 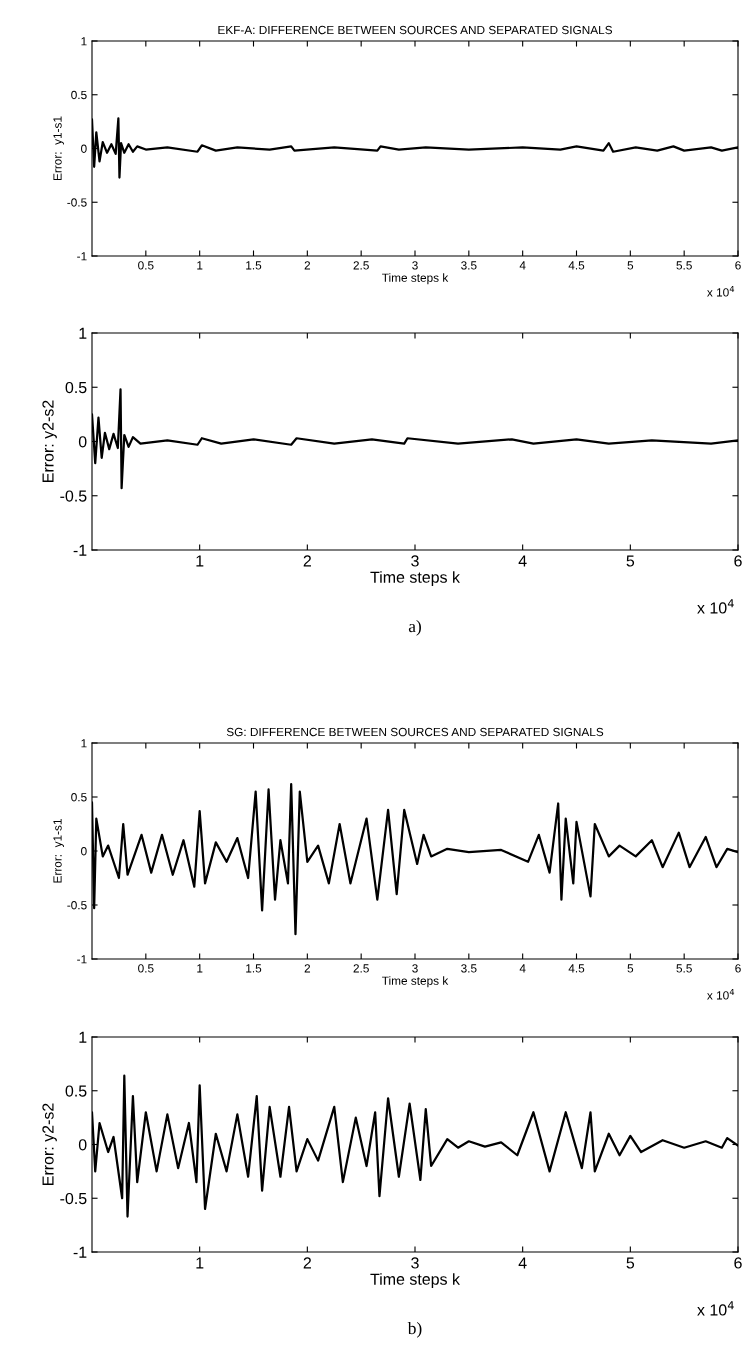 What do you see at coordinates (414, 1330) in the screenshot?
I see `text: b)` at bounding box center [414, 1330].